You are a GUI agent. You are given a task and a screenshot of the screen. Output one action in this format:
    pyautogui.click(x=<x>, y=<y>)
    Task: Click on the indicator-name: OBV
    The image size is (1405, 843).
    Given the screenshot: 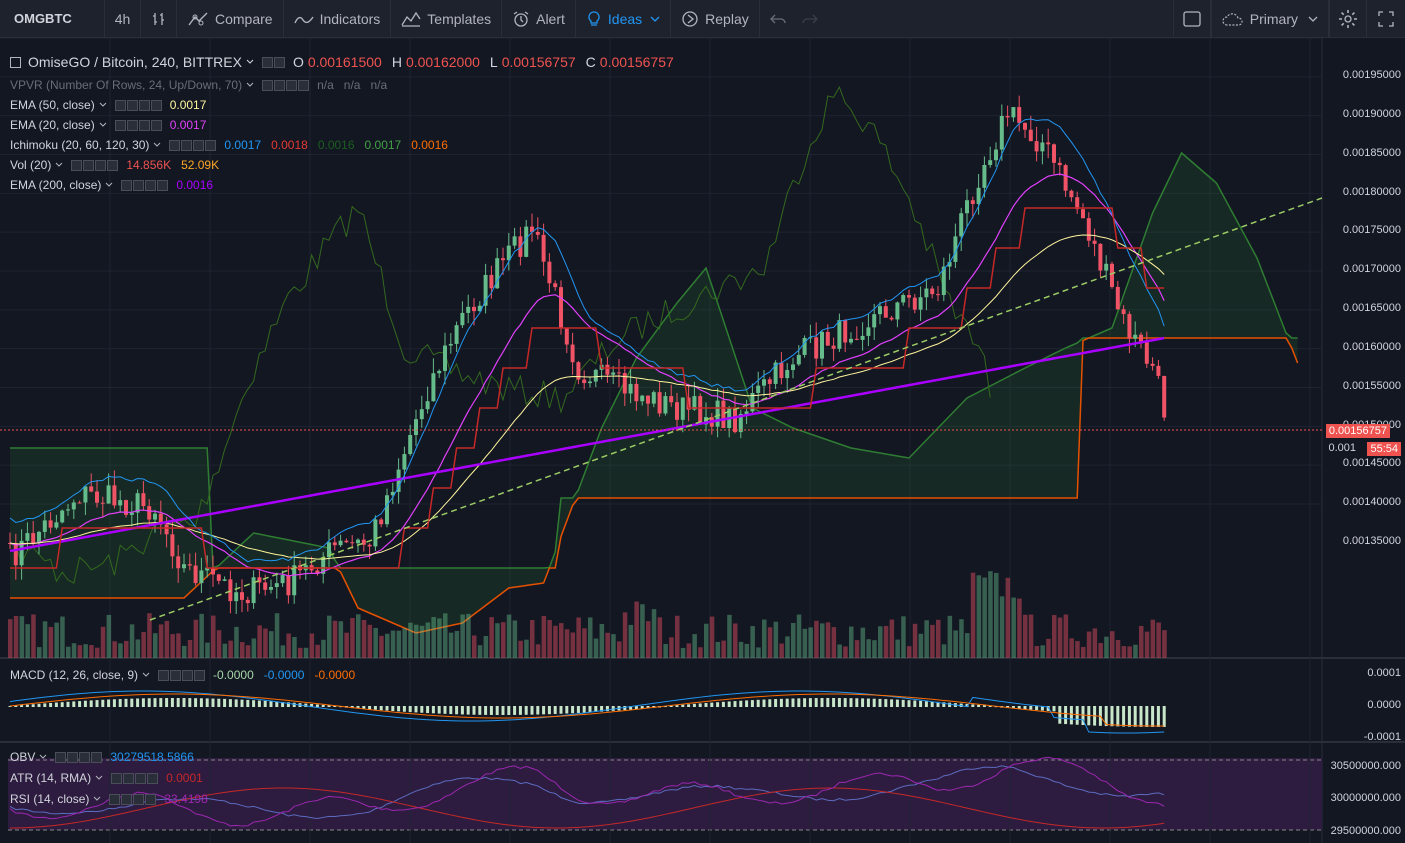 What is the action you would take?
    pyautogui.click(x=23, y=757)
    